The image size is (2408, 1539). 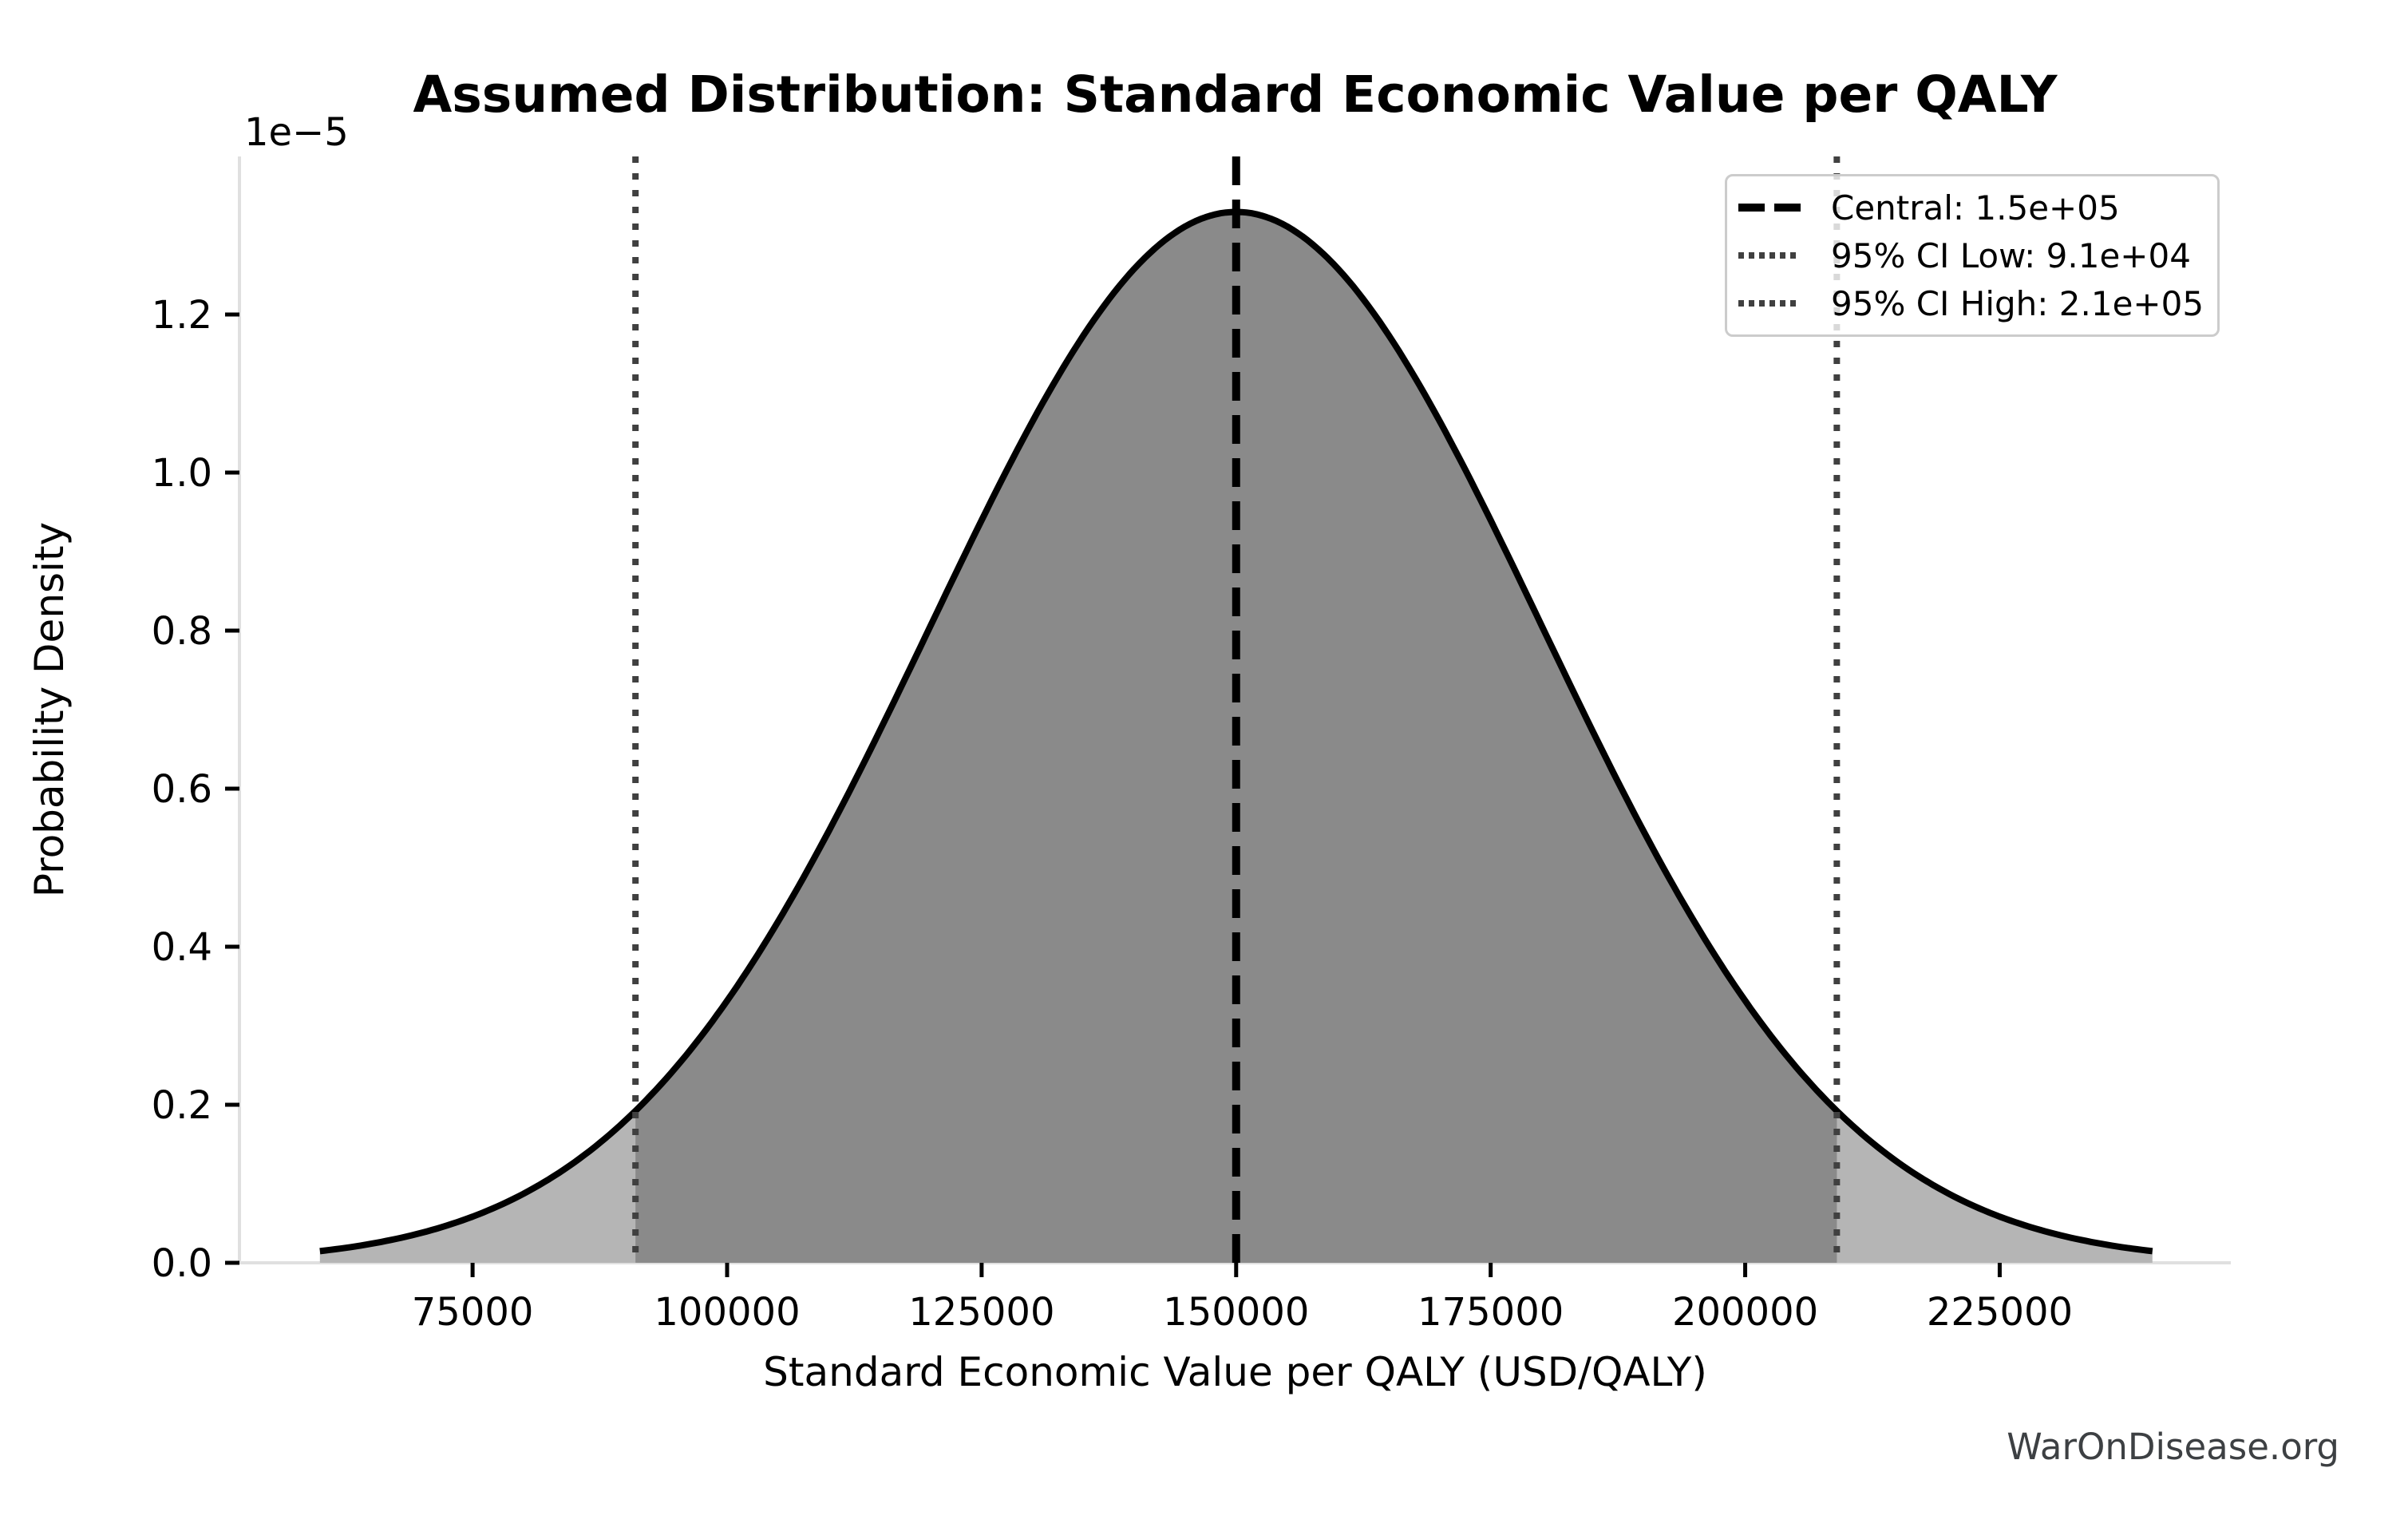 What do you see at coordinates (182, 315) in the screenshot?
I see `y-tick-label: 1.2` at bounding box center [182, 315].